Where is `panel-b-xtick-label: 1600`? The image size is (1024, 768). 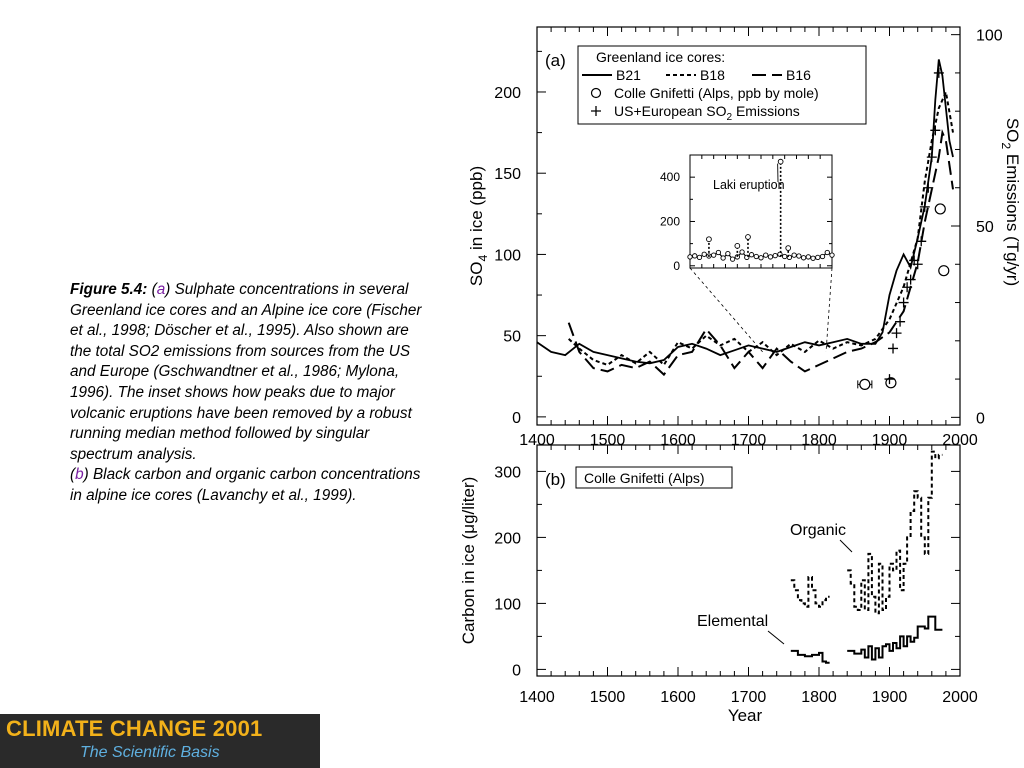
panel-b-xtick-label: 1600 is located at coordinates (678, 697).